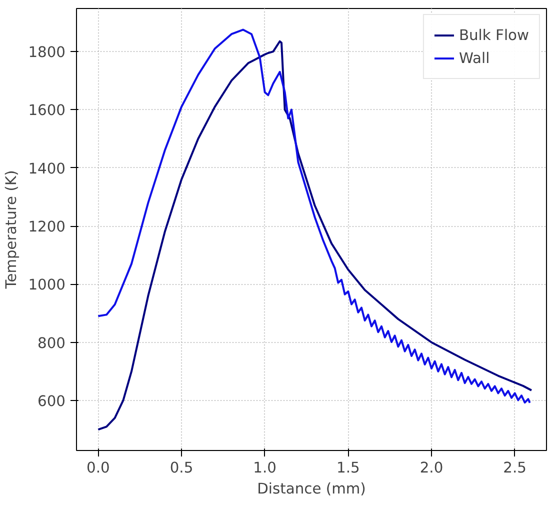  I want to click on y-tick-label: 1600, so click(47, 111).